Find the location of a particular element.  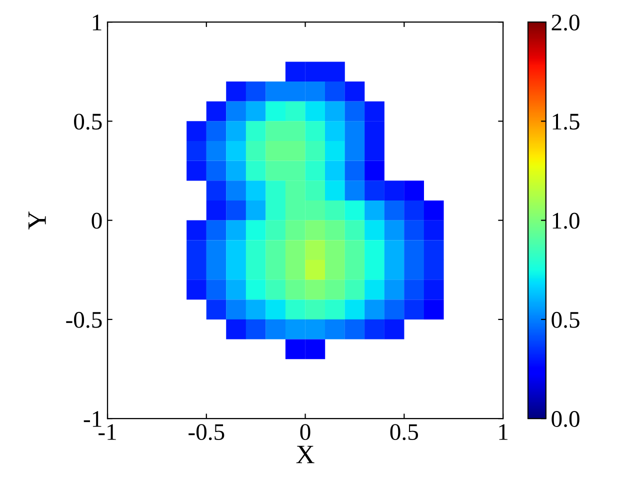

x-tick-label: -0.5 is located at coordinates (206, 432).